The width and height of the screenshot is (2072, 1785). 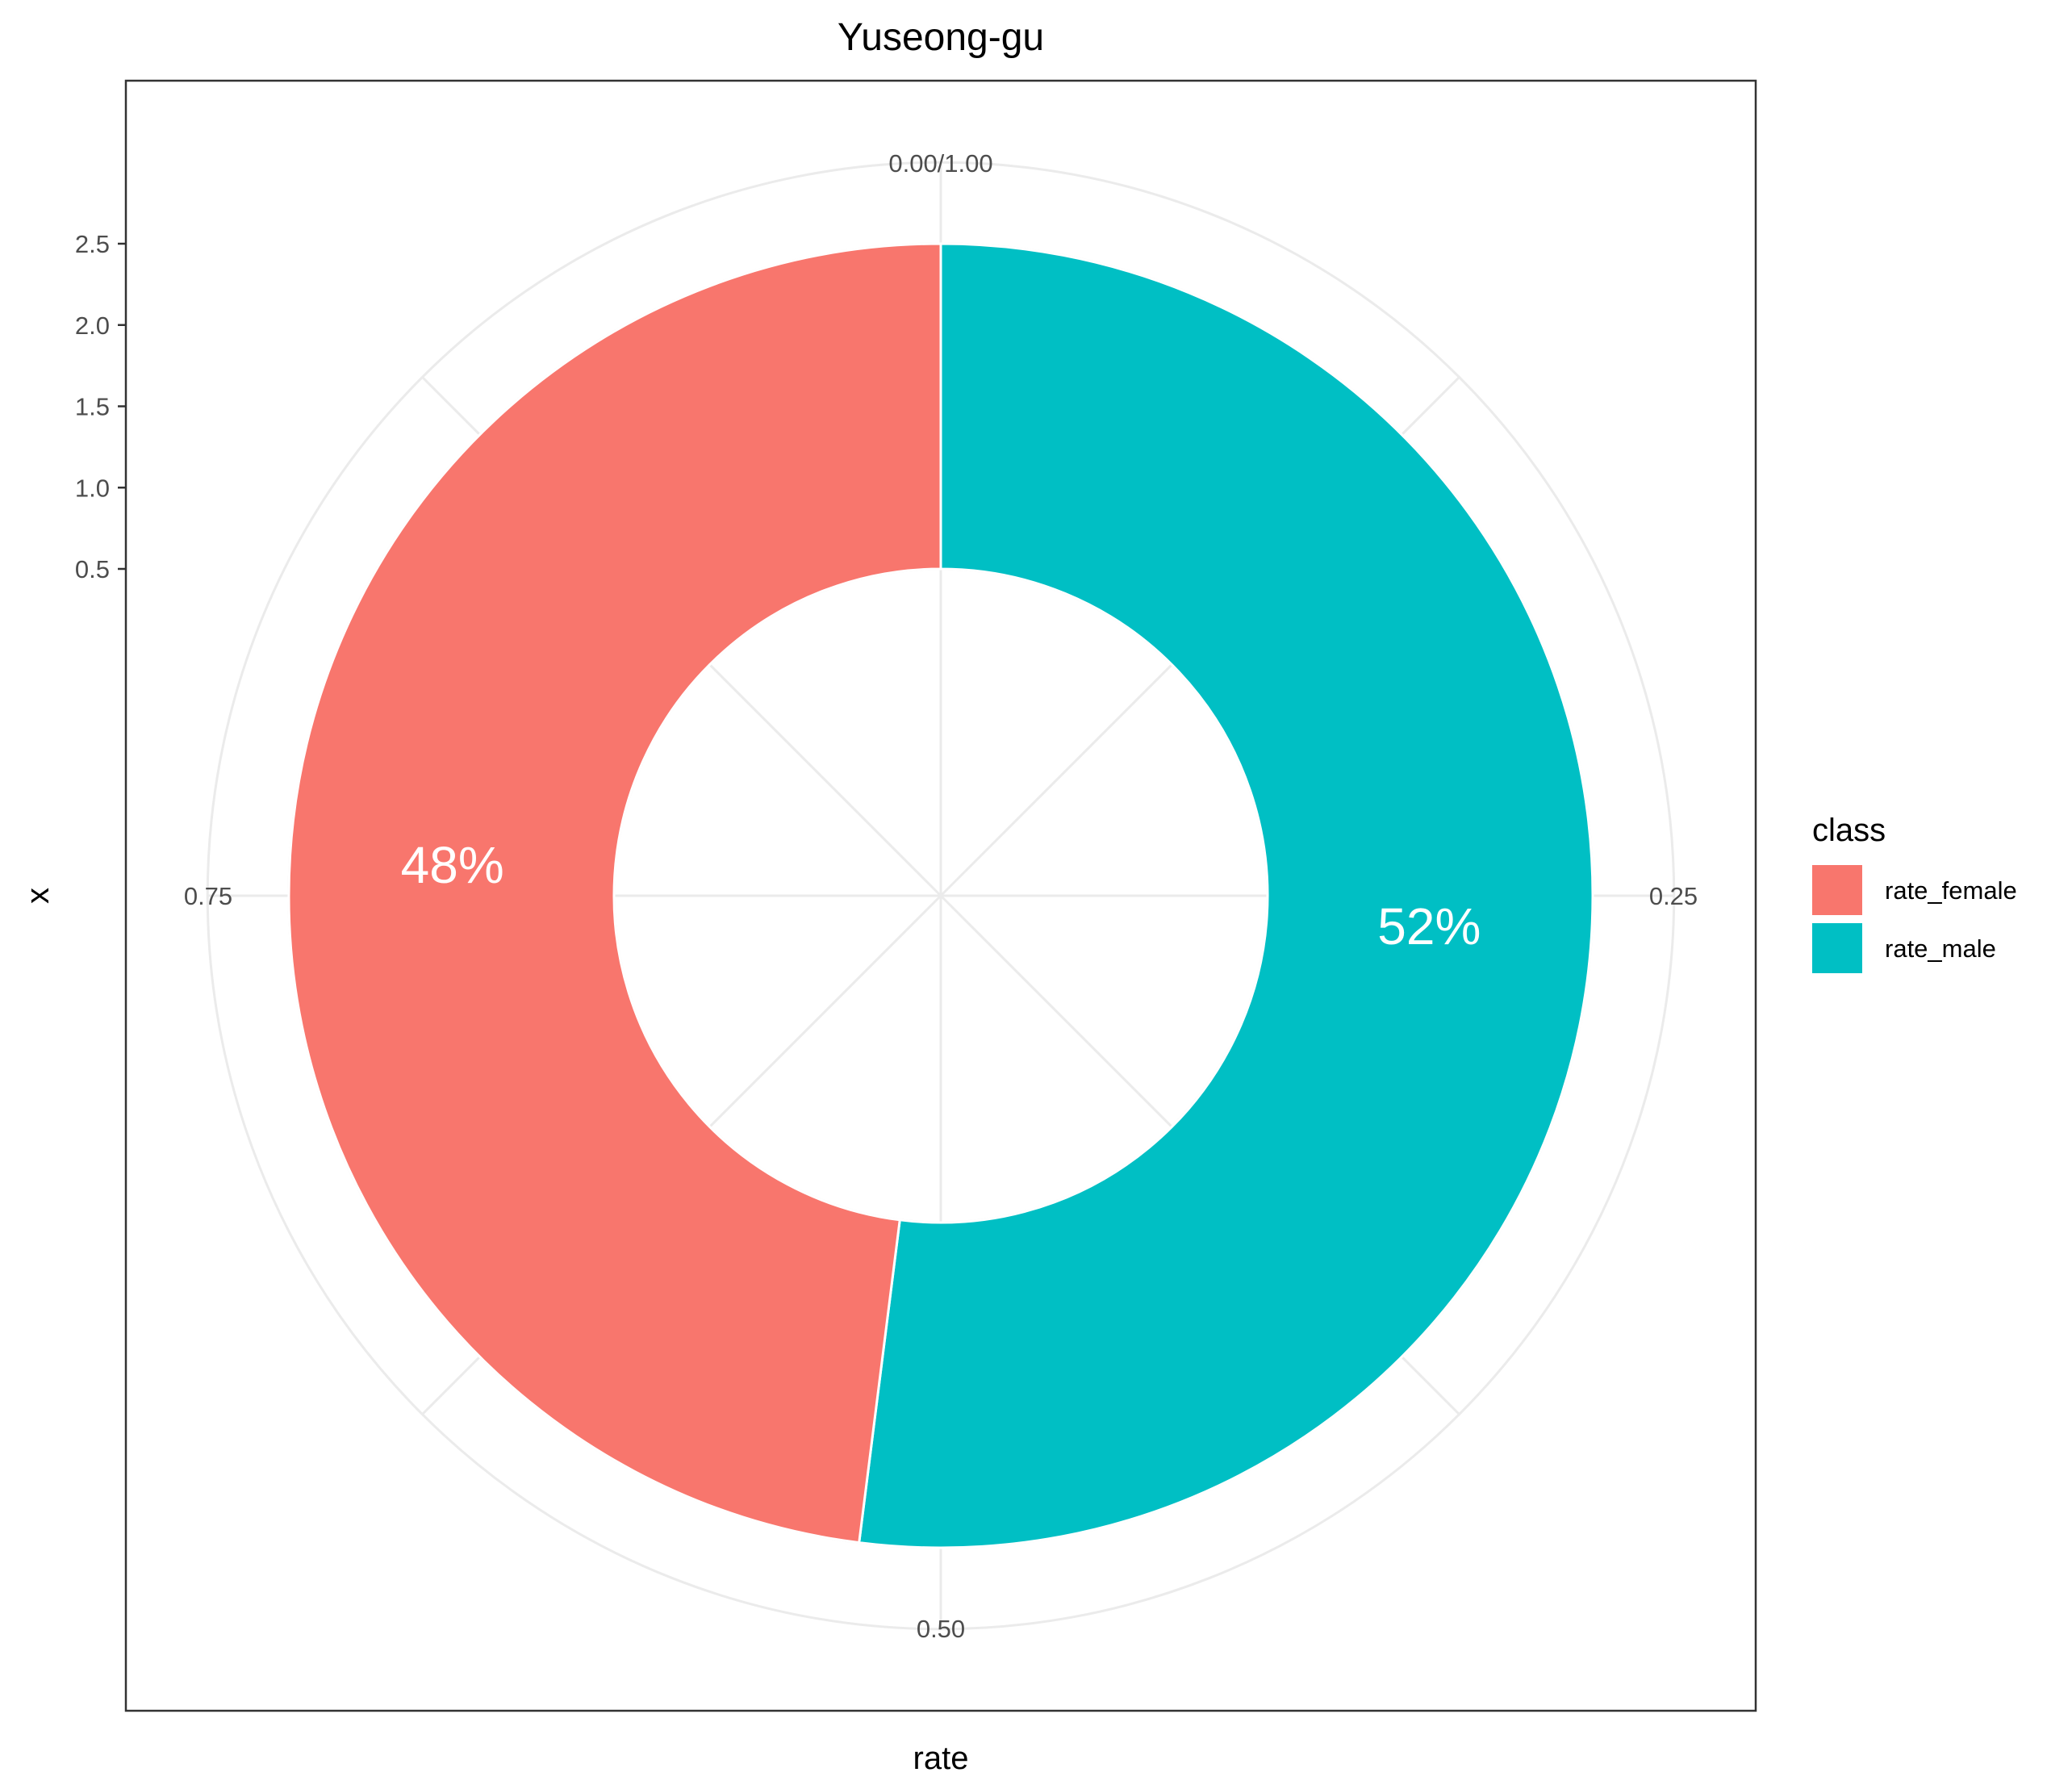 I want to click on legend-title: class, so click(x=1849, y=830).